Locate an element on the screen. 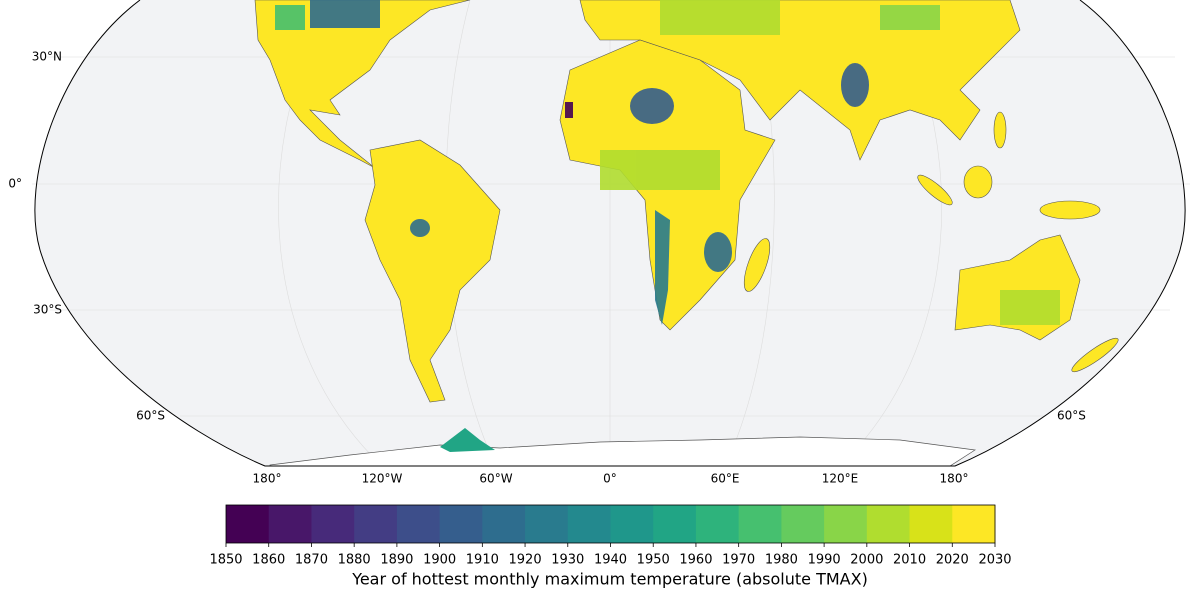 Image resolution: width=1200 pixels, height=600 pixels. colorbar-tick-label: 1920 is located at coordinates (525, 560).